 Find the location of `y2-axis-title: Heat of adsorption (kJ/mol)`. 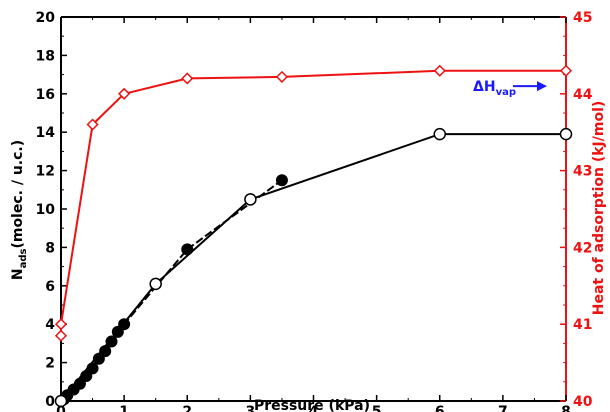

y2-axis-title: Heat of adsorption (kJ/mol) is located at coordinates (599, 208).